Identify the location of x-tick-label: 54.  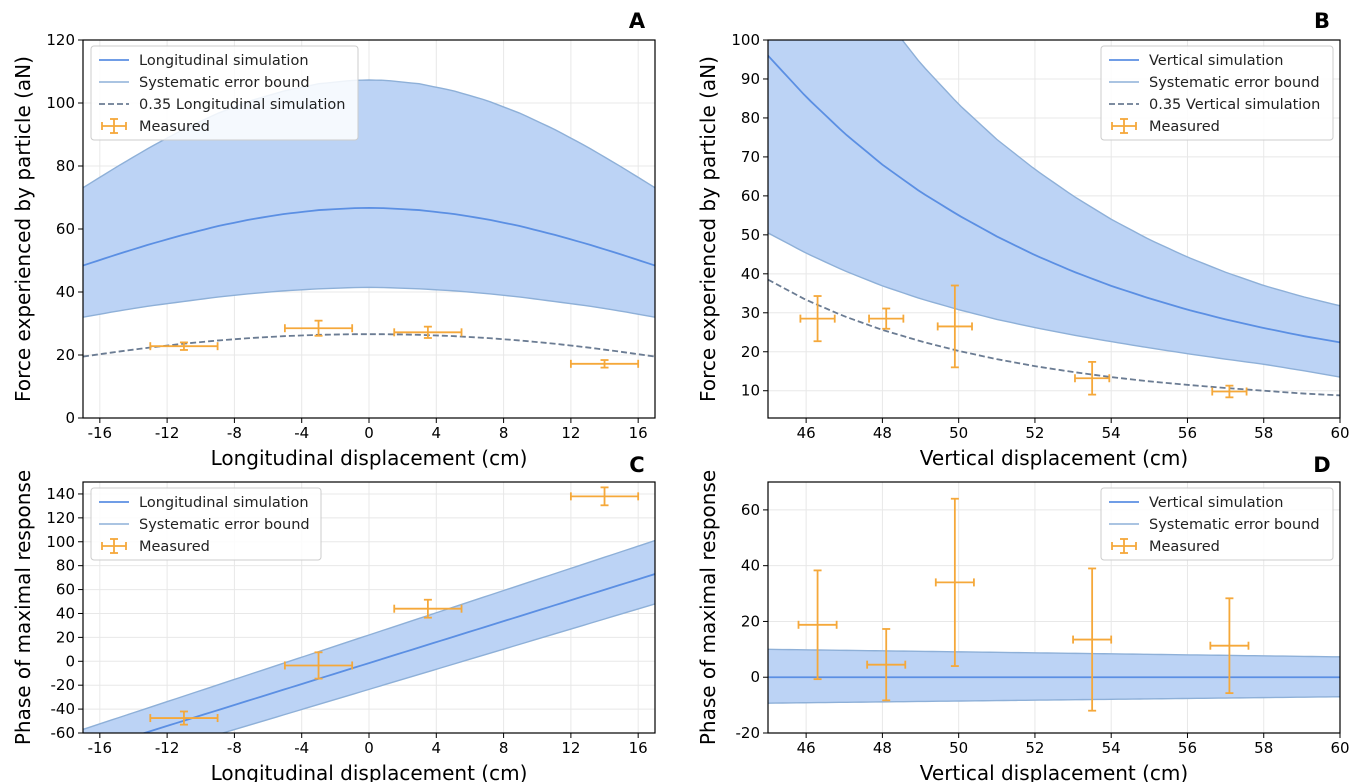
(1111, 433).